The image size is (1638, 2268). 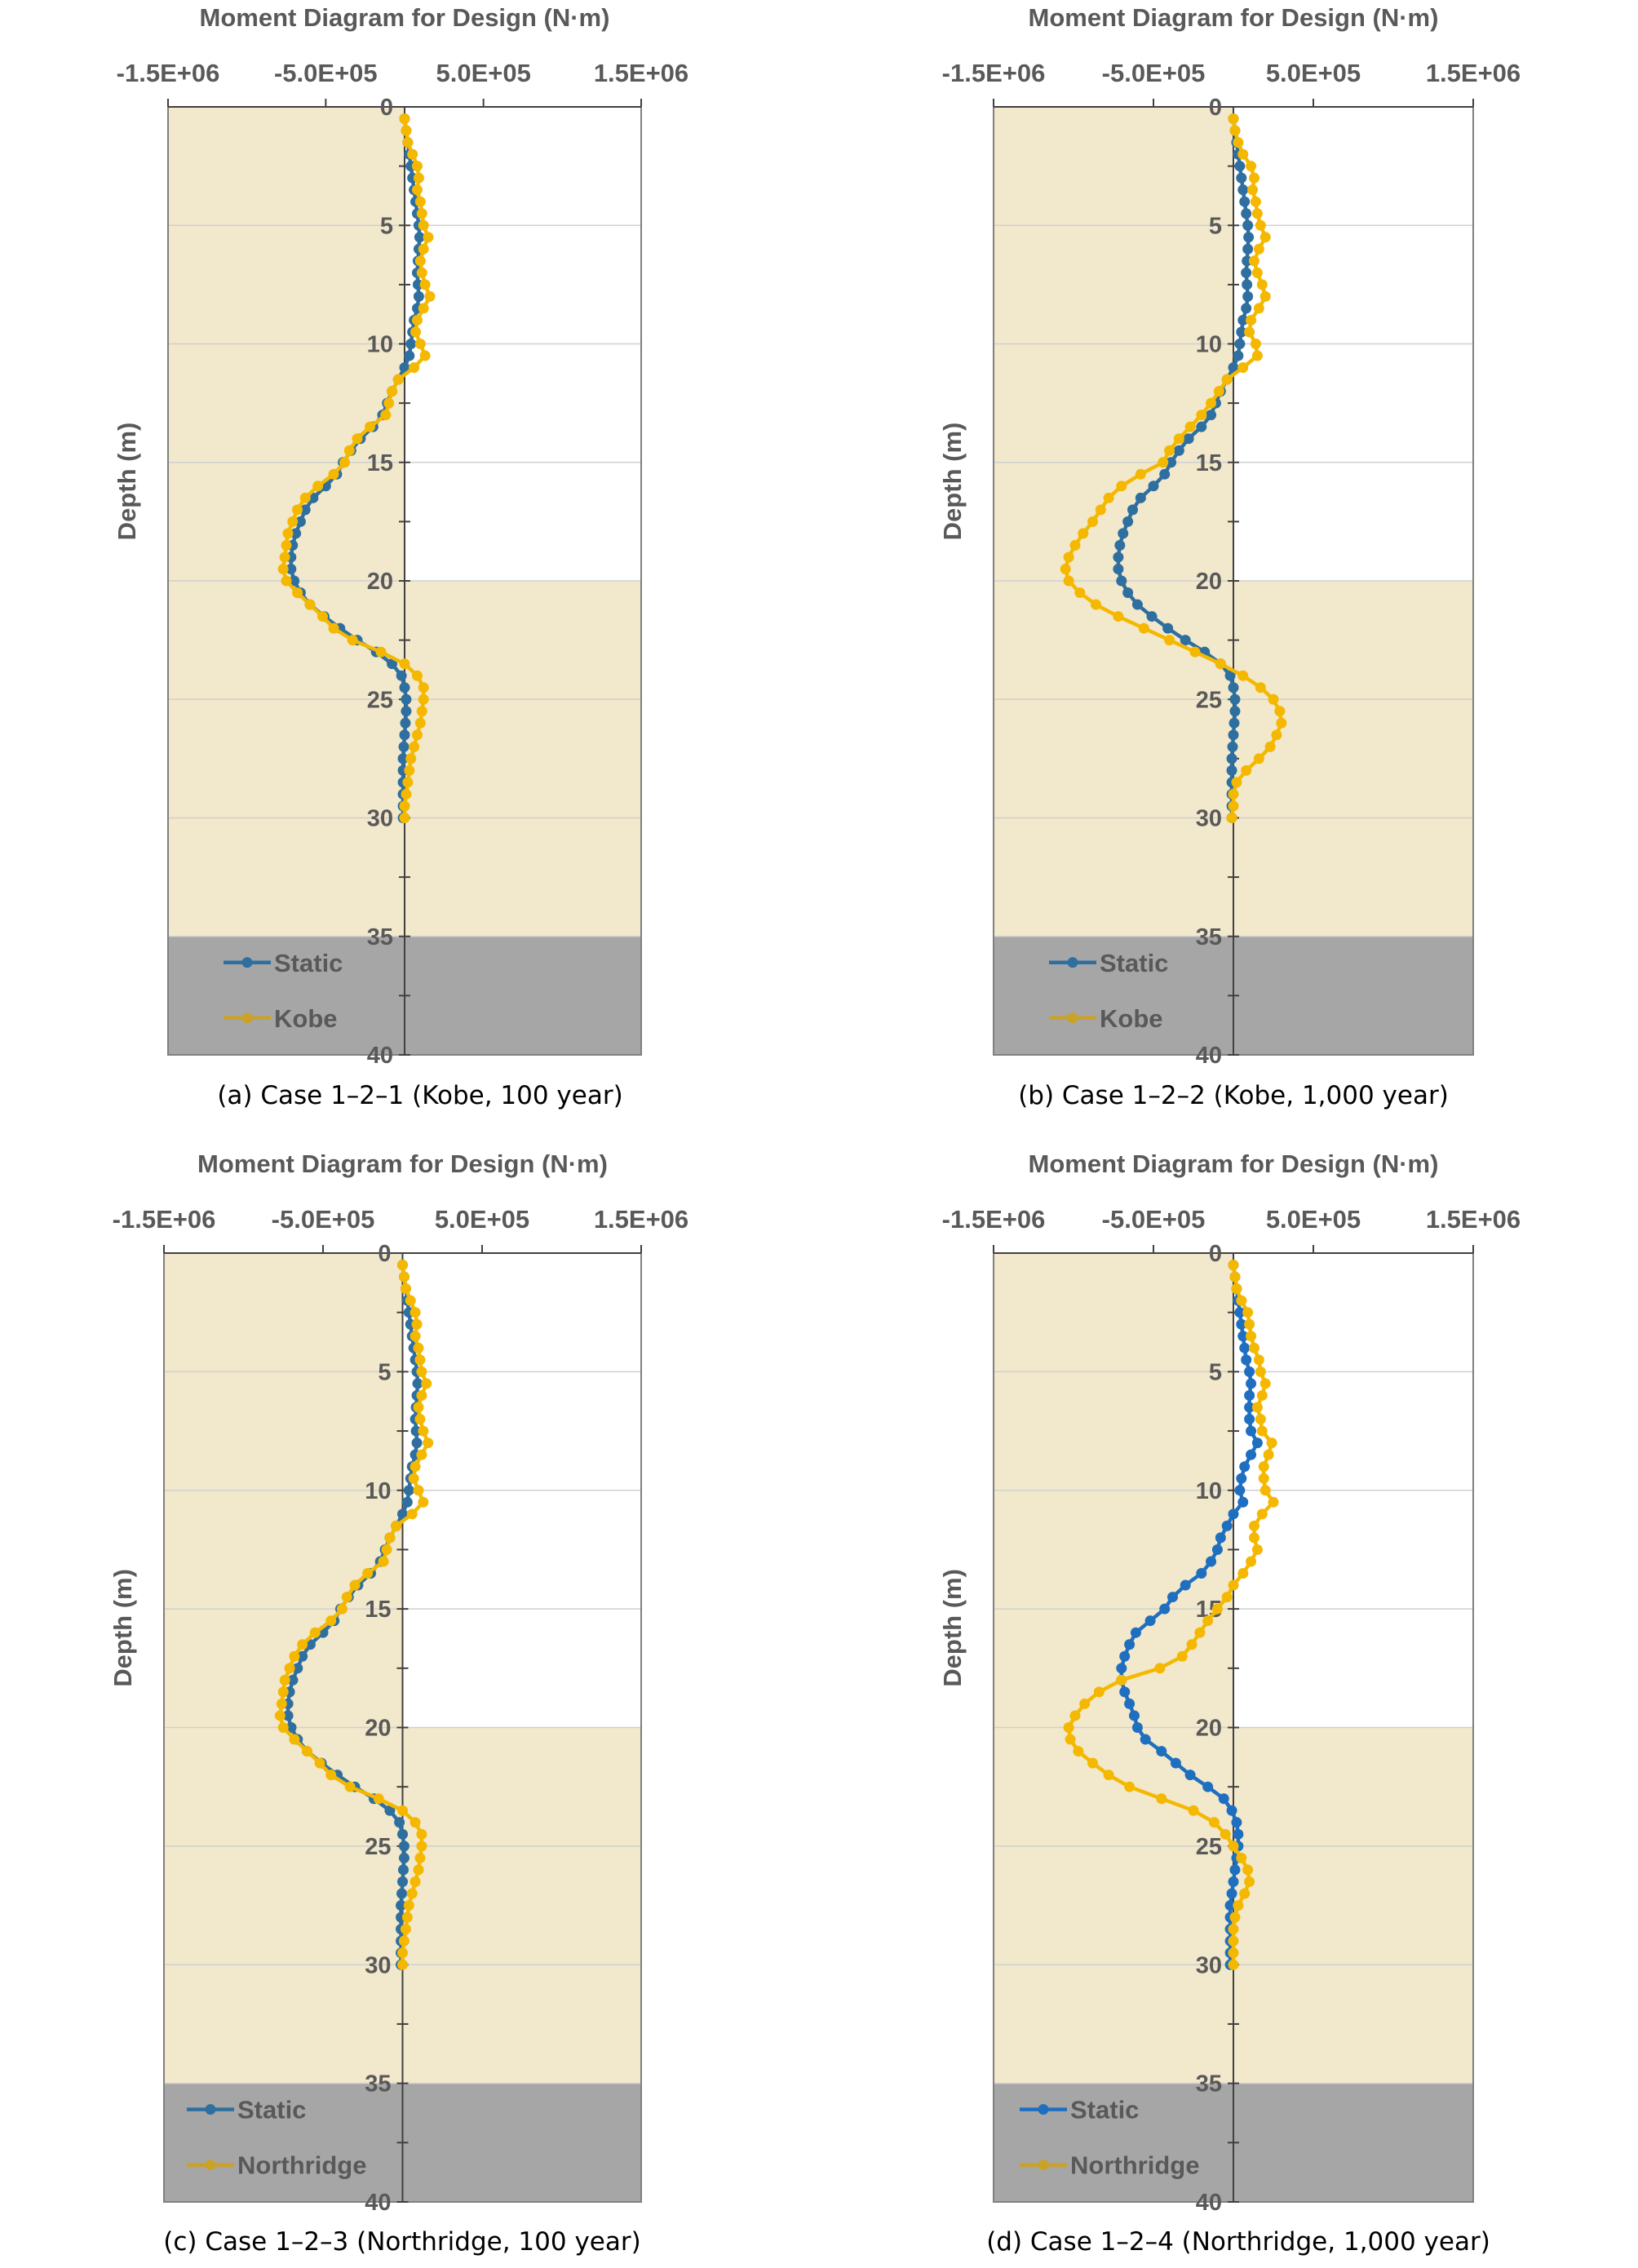 I want to click on legend-label-static: Static, so click(x=1134, y=963).